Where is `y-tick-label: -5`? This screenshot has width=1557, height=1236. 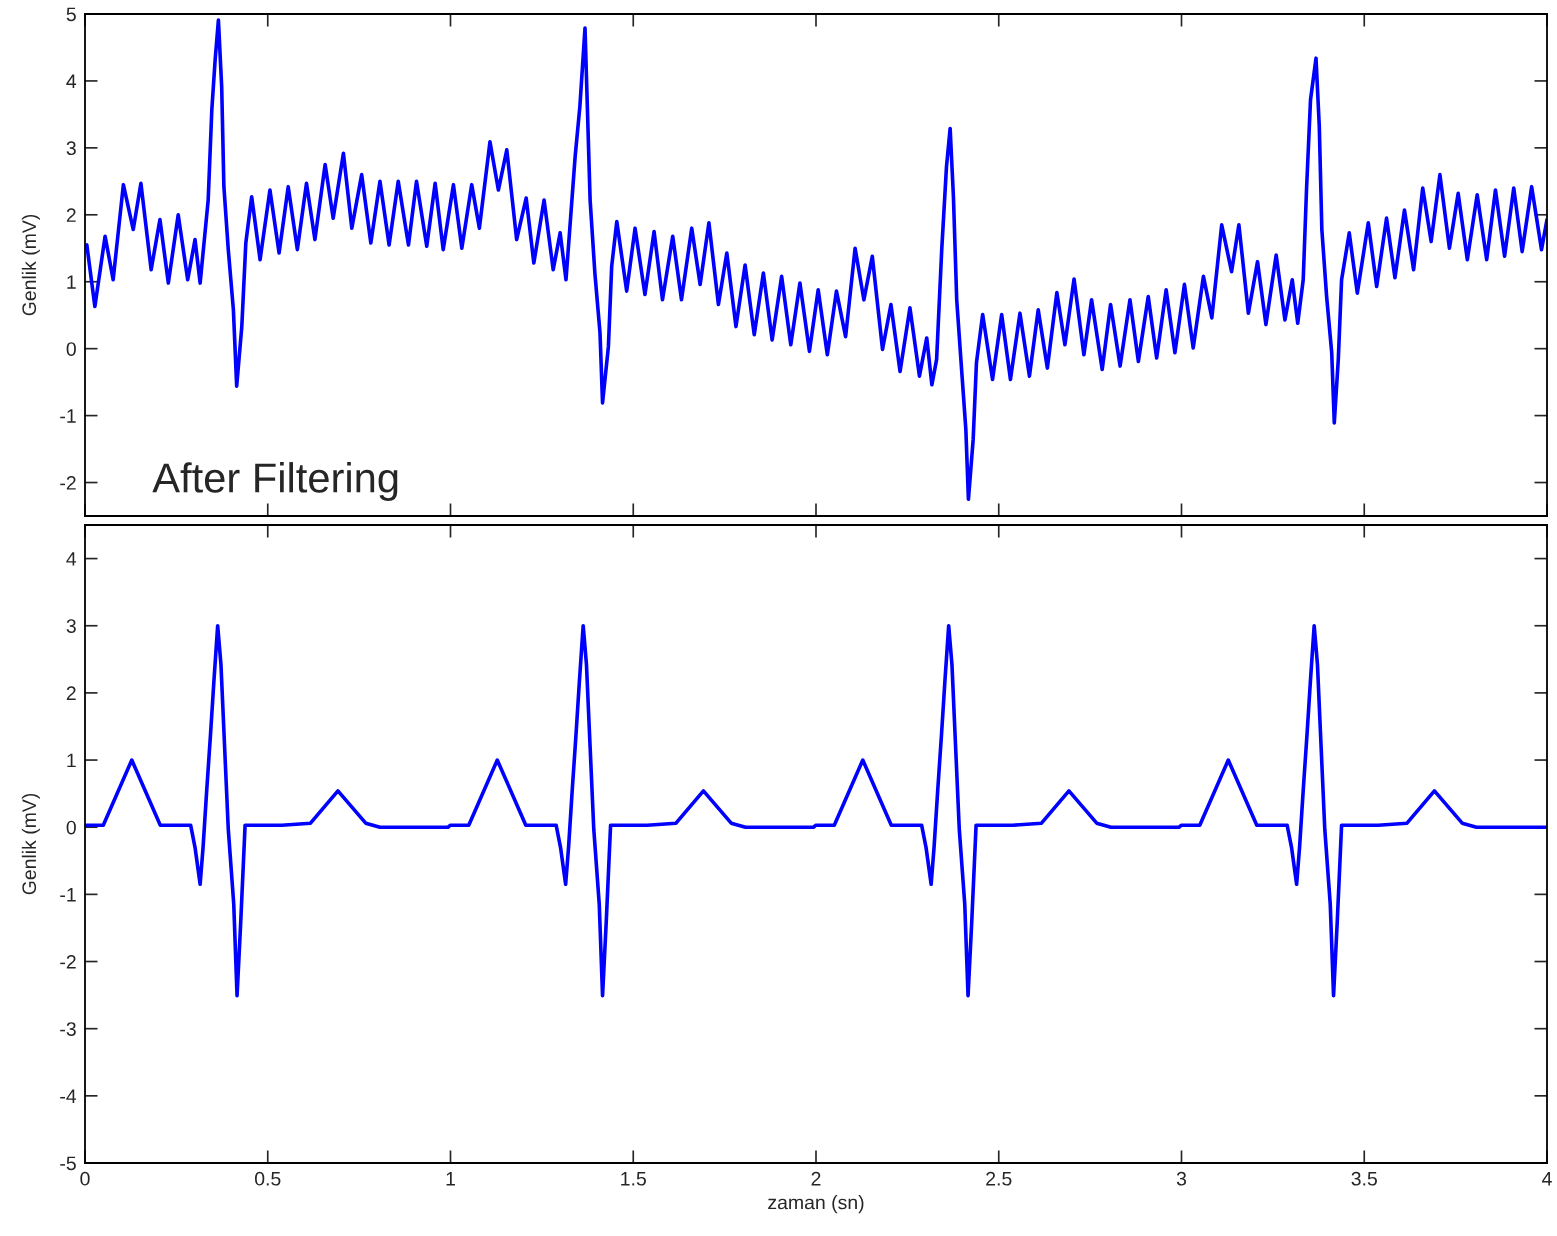
y-tick-label: -5 is located at coordinates (68, 1163).